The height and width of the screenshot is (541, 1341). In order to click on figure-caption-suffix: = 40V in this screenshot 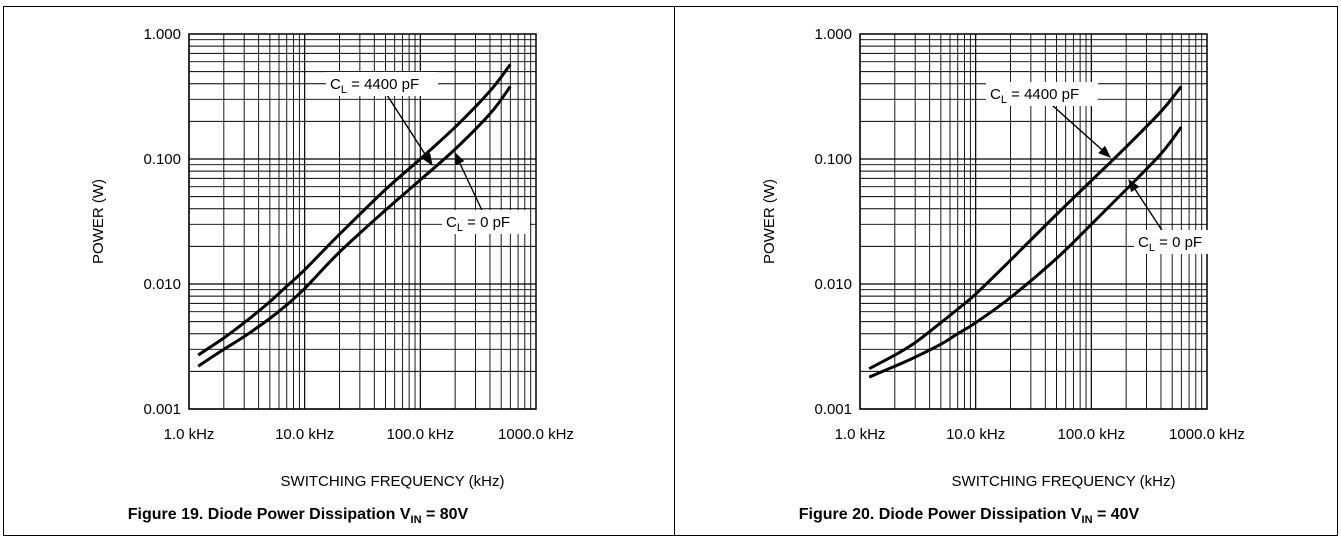, I will do `click(1116, 514)`.